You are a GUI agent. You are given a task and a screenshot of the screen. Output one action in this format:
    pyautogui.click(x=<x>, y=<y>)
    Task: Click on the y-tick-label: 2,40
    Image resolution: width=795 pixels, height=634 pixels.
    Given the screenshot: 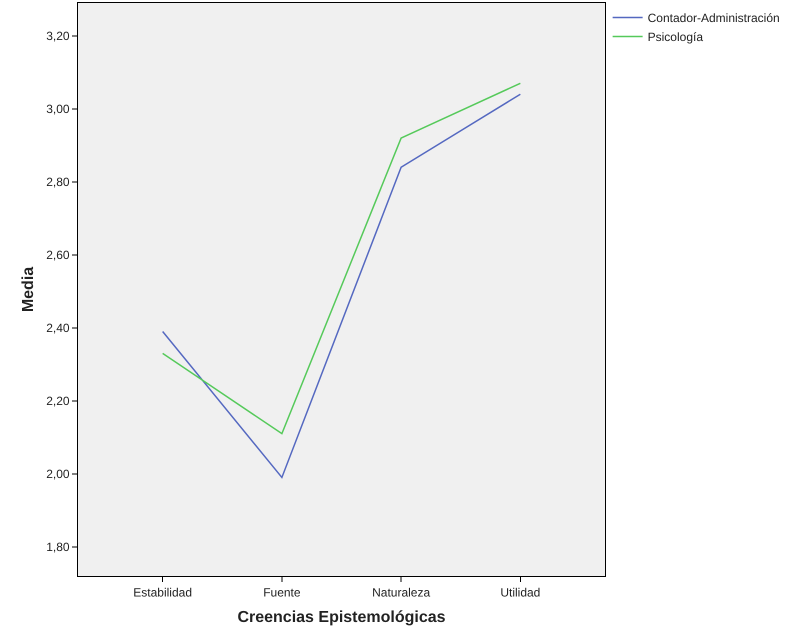 What is the action you would take?
    pyautogui.click(x=58, y=328)
    